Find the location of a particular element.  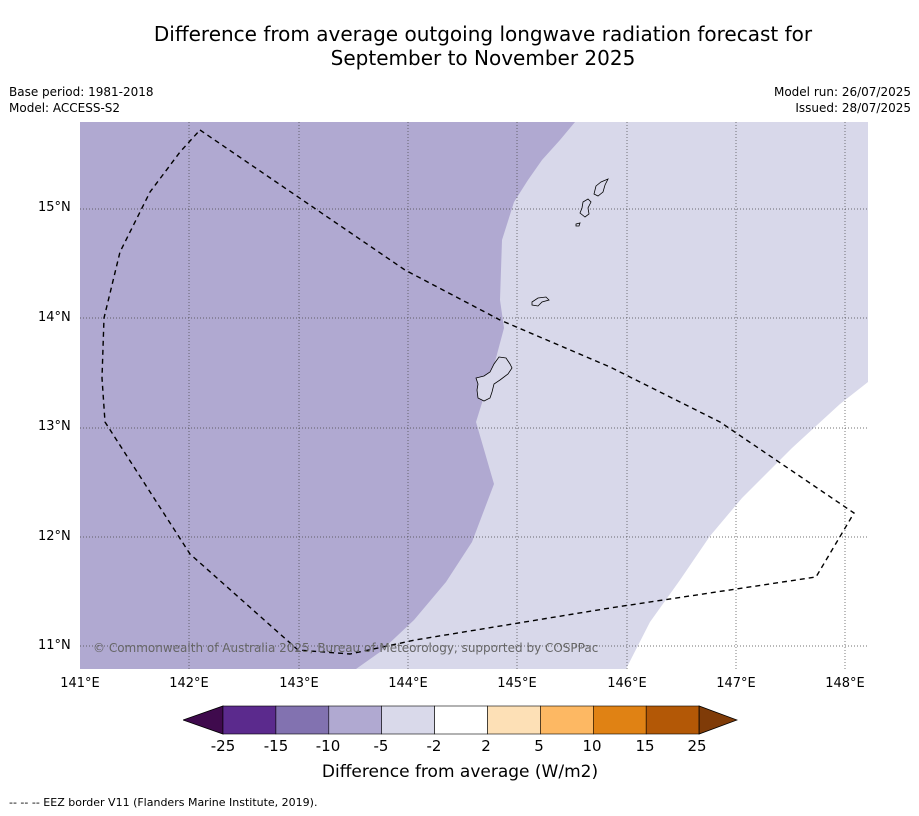

island-aguijan is located at coordinates (578, 224).